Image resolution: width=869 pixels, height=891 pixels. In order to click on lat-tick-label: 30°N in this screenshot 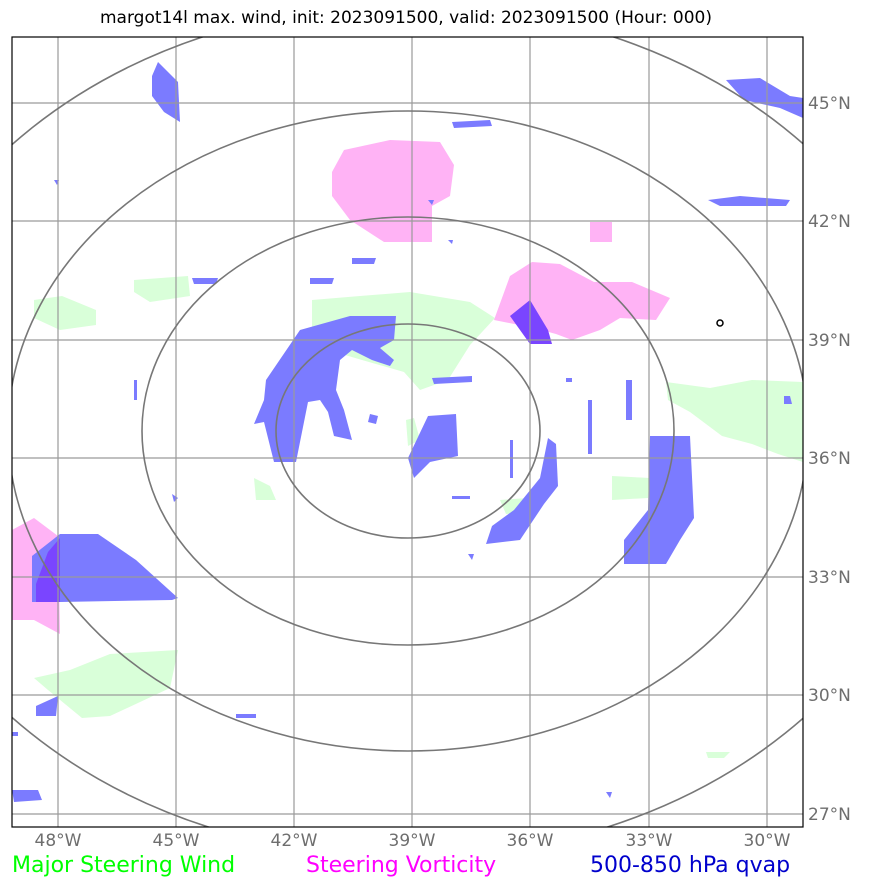, I will do `click(829, 696)`.